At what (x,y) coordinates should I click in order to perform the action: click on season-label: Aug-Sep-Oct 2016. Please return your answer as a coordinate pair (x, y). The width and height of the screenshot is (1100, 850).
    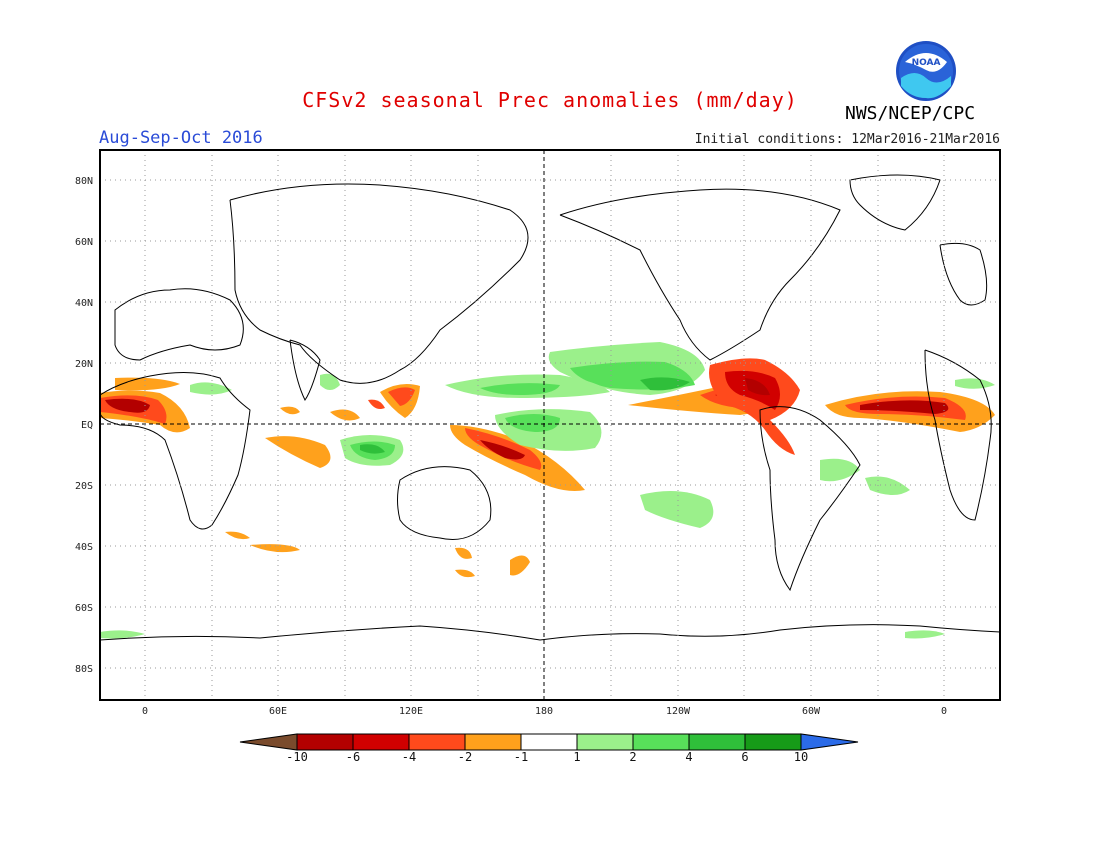
    Looking at the image, I should click on (181, 138).